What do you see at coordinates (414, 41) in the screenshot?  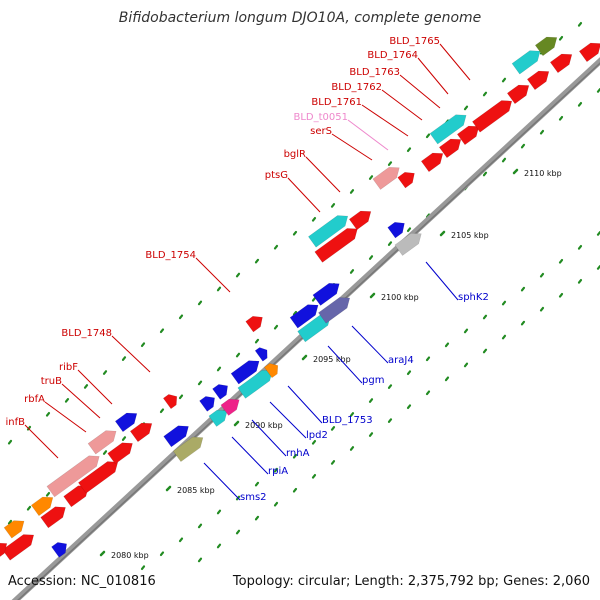 I see `forward-gene-label: BLD_1765` at bounding box center [414, 41].